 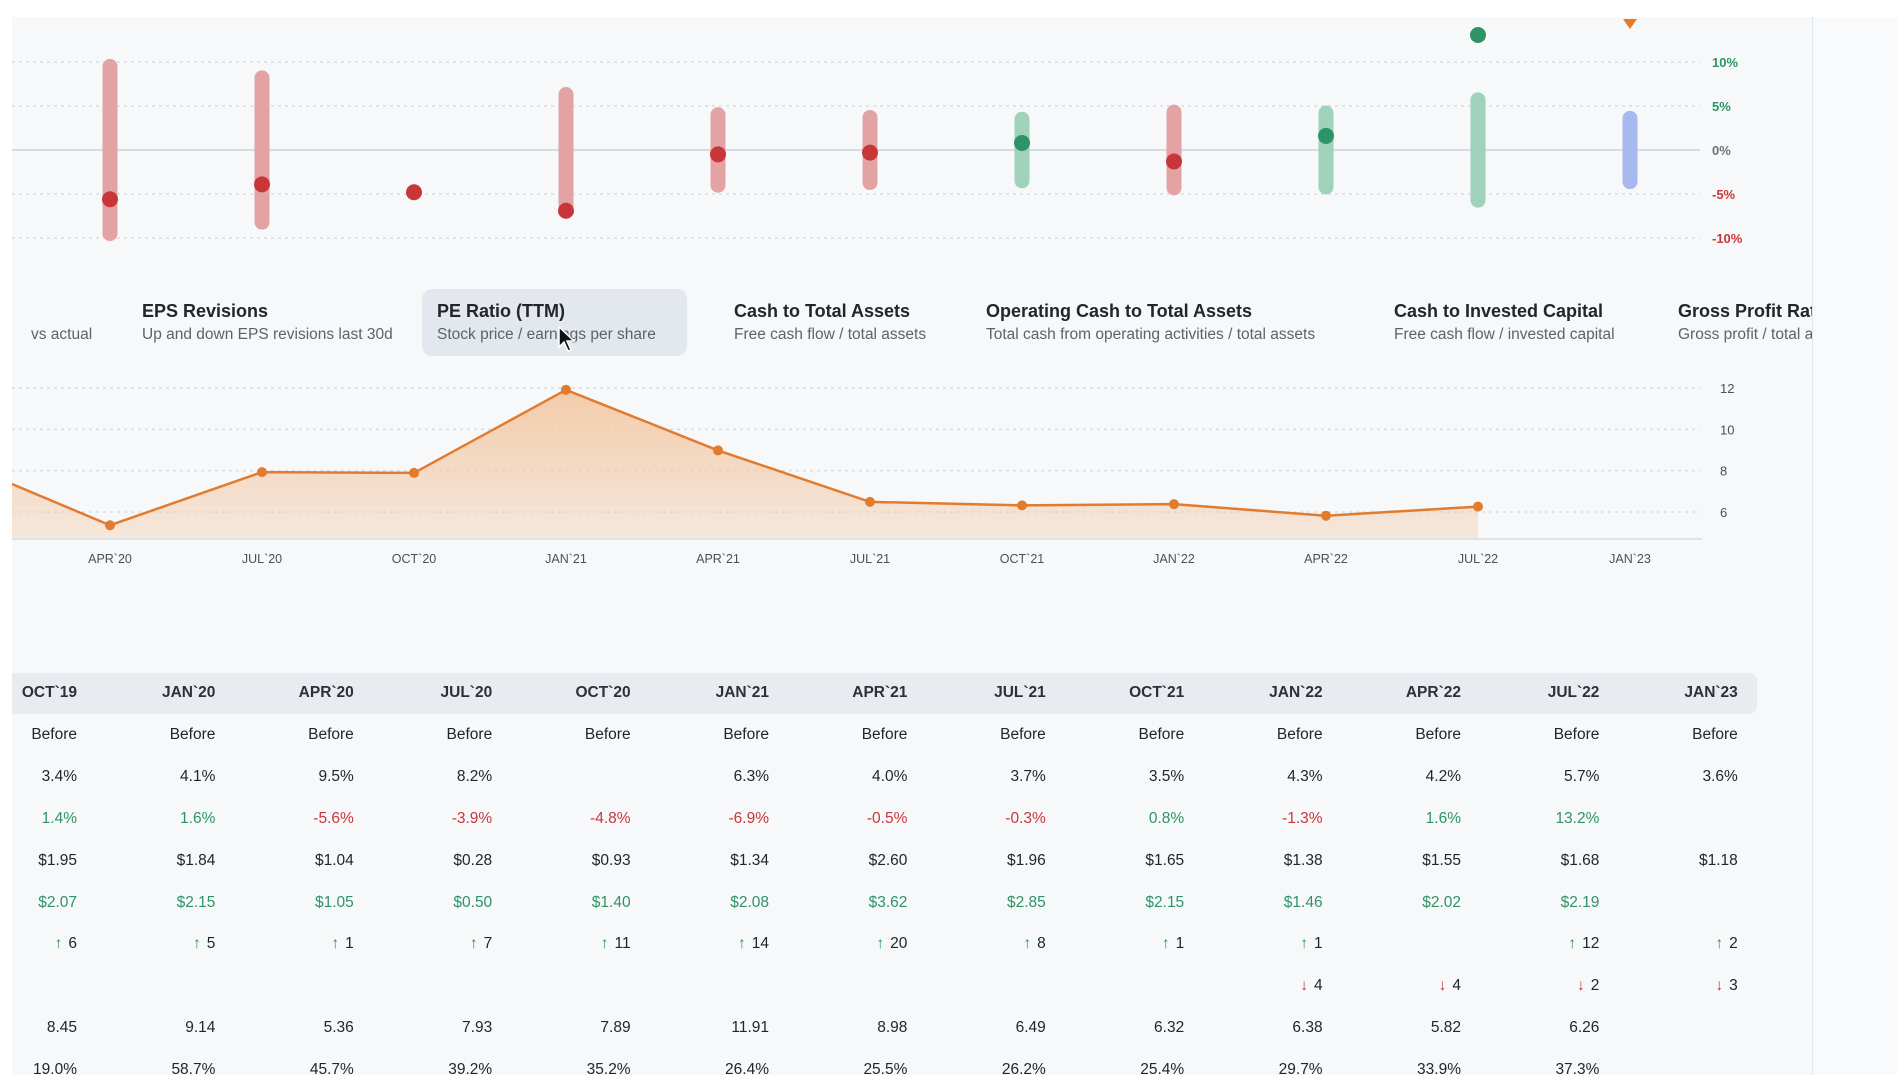 I want to click on revision-count: 4, so click(x=1318, y=985).